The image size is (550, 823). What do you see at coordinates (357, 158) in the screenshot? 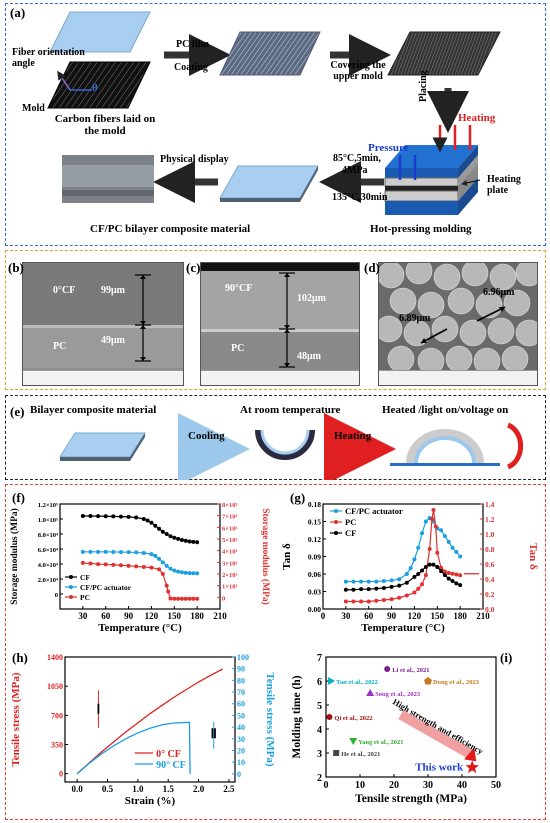
I see `condition-1: 85°C,5min,` at bounding box center [357, 158].